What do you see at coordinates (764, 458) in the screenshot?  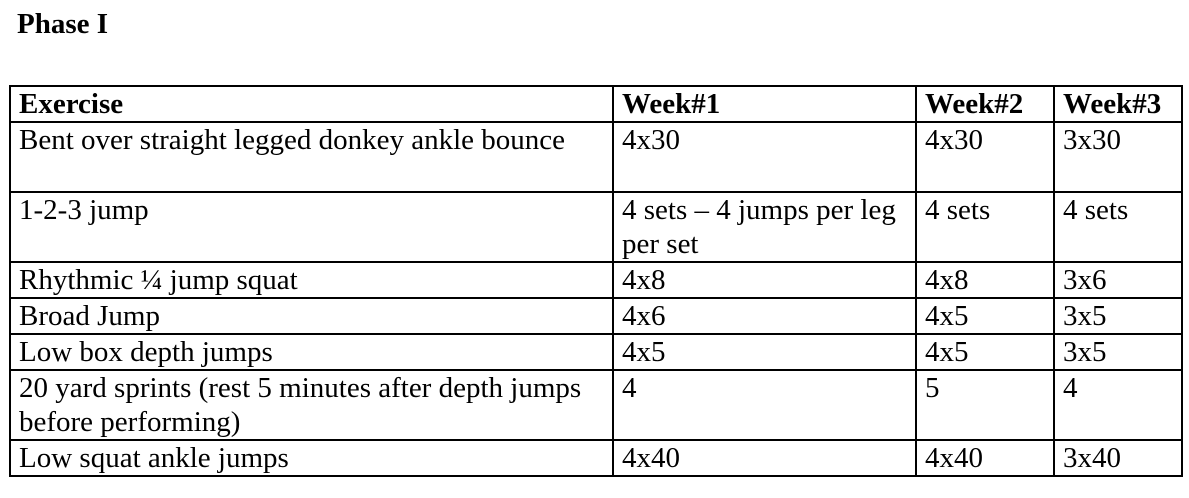 I see `week-1-cell: 4x40` at bounding box center [764, 458].